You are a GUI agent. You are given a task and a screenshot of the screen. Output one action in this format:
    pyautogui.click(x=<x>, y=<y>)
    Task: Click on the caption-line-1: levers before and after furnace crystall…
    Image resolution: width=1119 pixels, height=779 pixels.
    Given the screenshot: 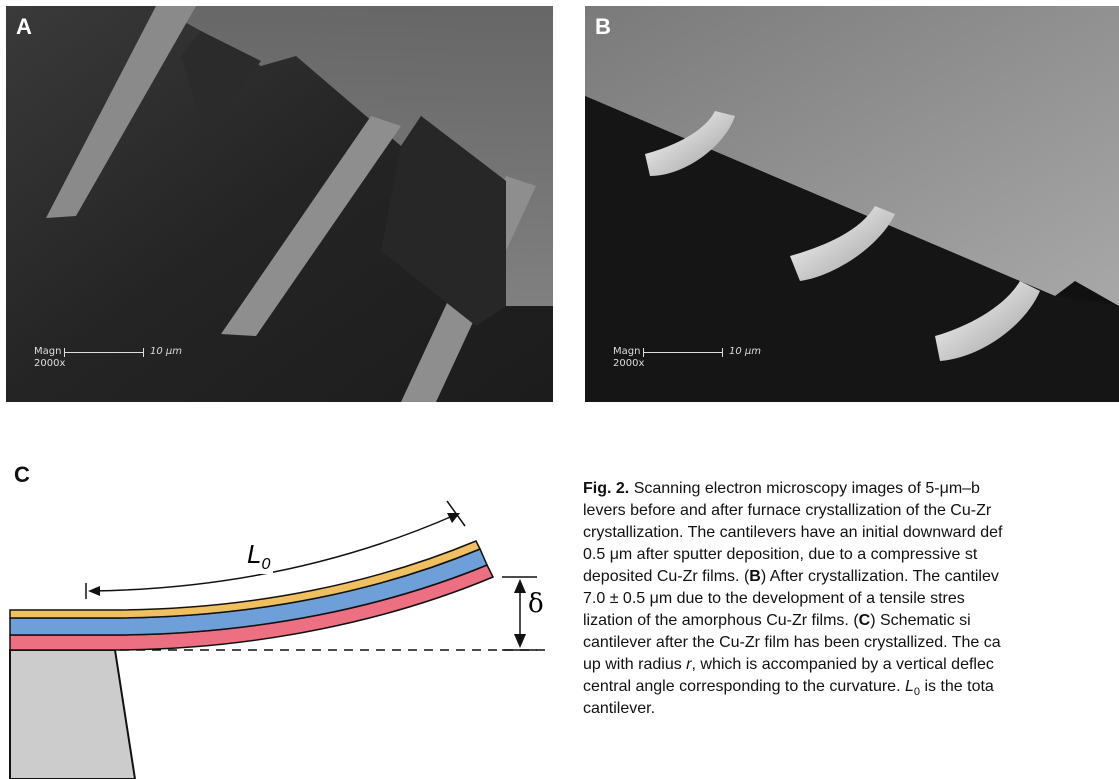 What is the action you would take?
    pyautogui.click(x=787, y=510)
    